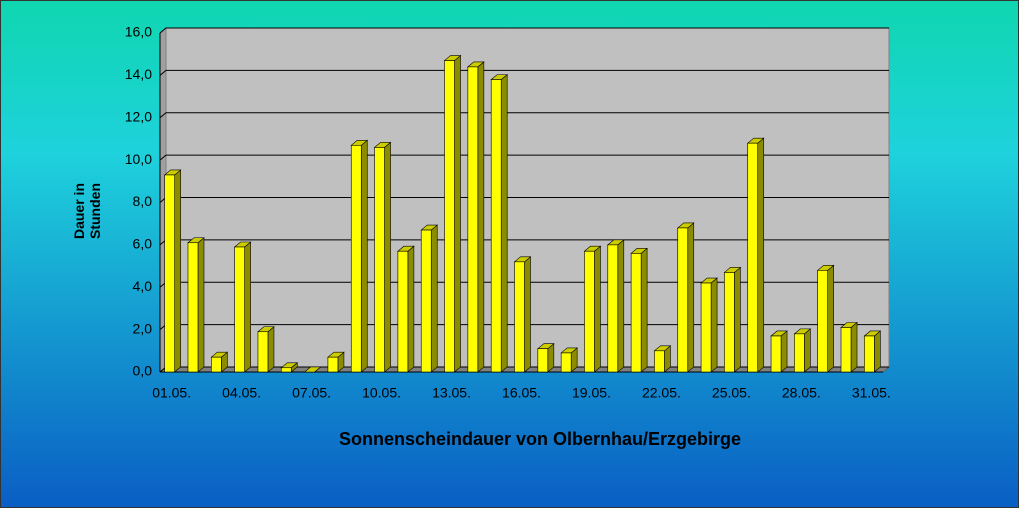  Describe the element at coordinates (381, 393) in the screenshot. I see `x-tick-label: 10.05.` at that location.